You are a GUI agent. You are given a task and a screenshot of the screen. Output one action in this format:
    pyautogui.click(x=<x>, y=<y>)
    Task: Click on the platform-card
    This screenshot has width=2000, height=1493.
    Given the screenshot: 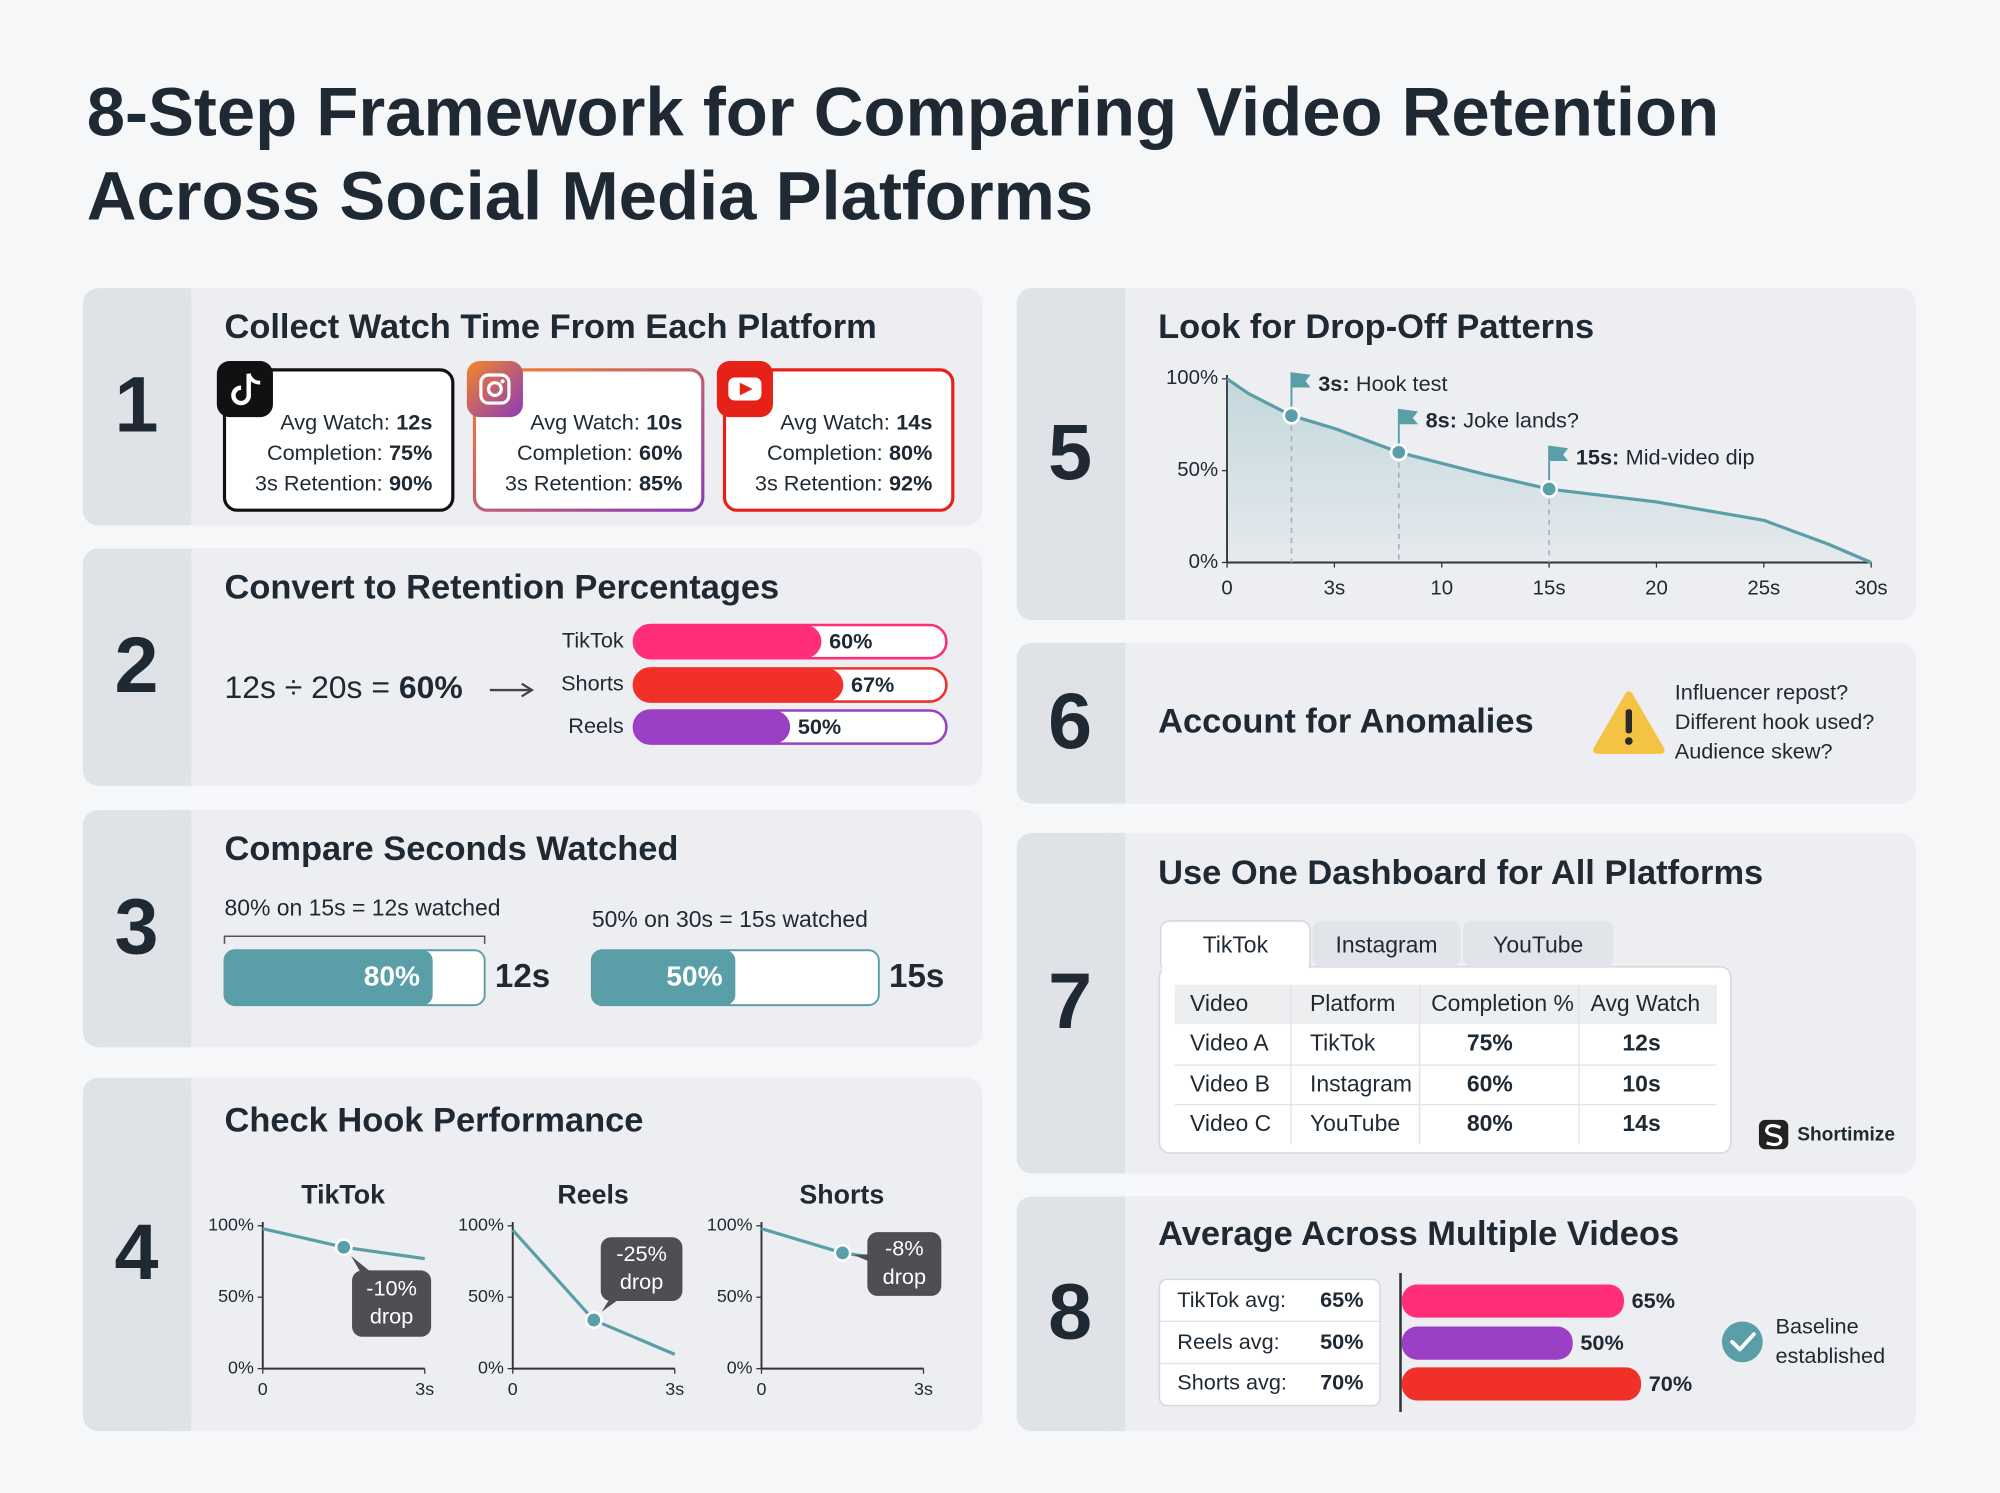 What is the action you would take?
    pyautogui.click(x=588, y=440)
    